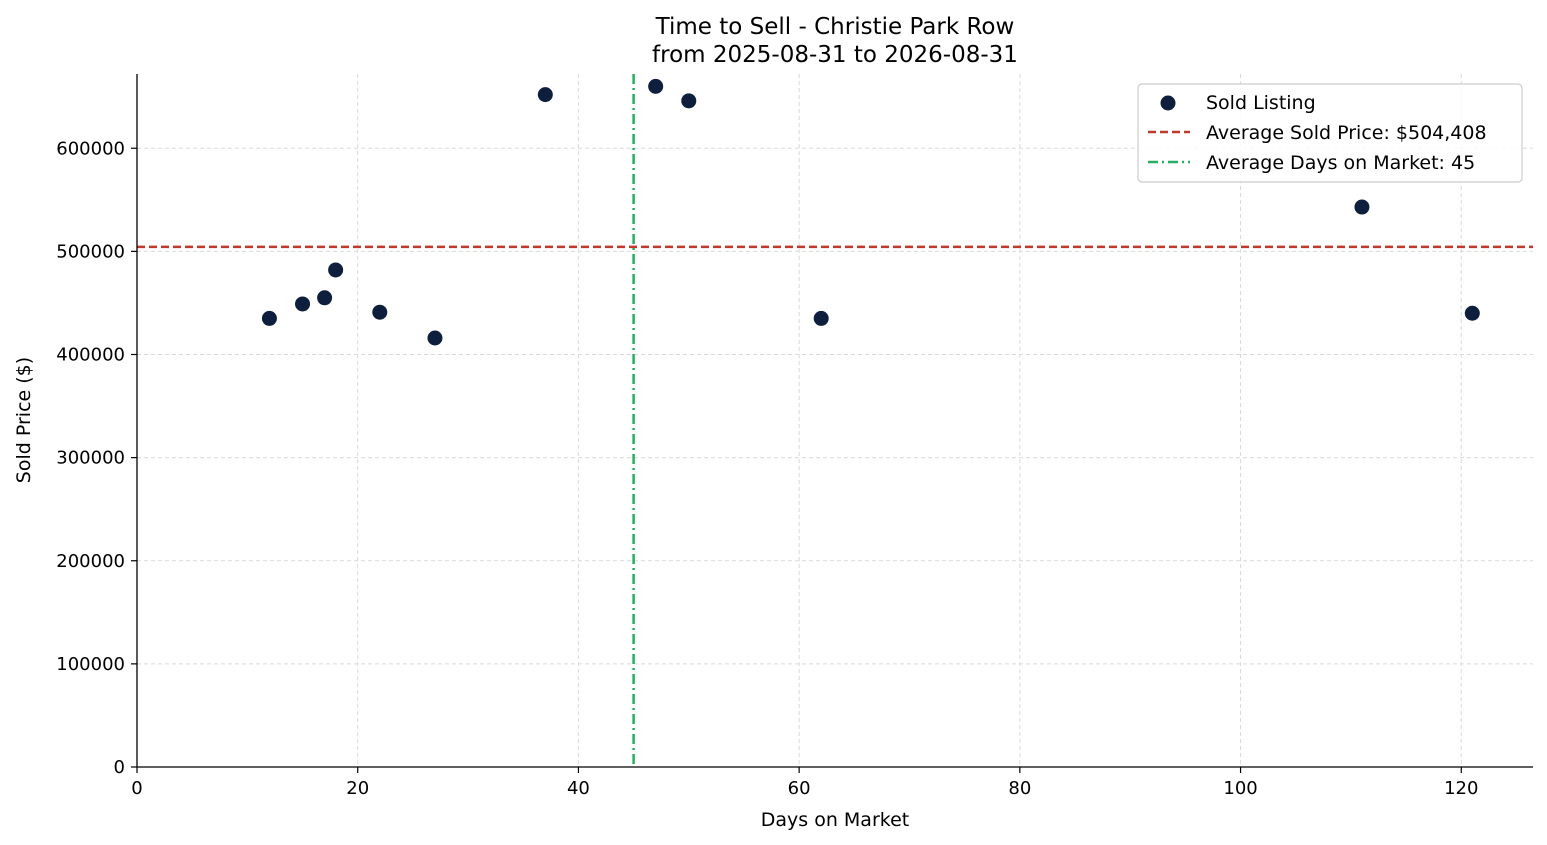  What do you see at coordinates (90, 355) in the screenshot?
I see `y-tick-label: 400000` at bounding box center [90, 355].